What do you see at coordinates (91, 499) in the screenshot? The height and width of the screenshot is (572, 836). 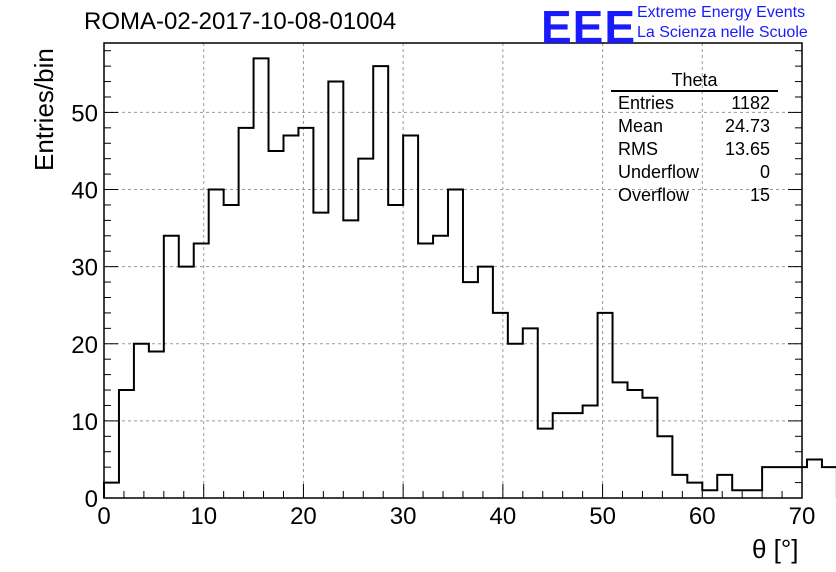 I see `y-tick-label: 0` at bounding box center [91, 499].